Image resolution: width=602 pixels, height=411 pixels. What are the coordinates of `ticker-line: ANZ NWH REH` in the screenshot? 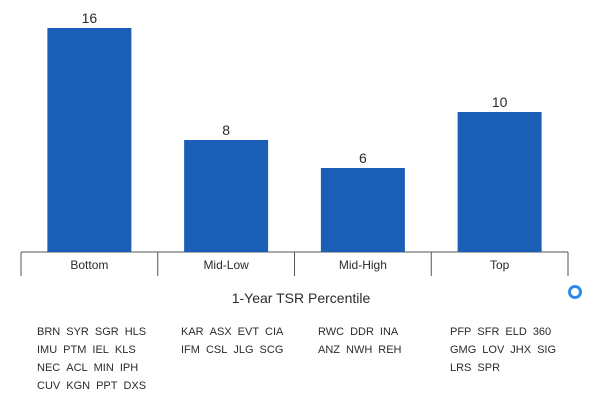 It's located at (363, 350).